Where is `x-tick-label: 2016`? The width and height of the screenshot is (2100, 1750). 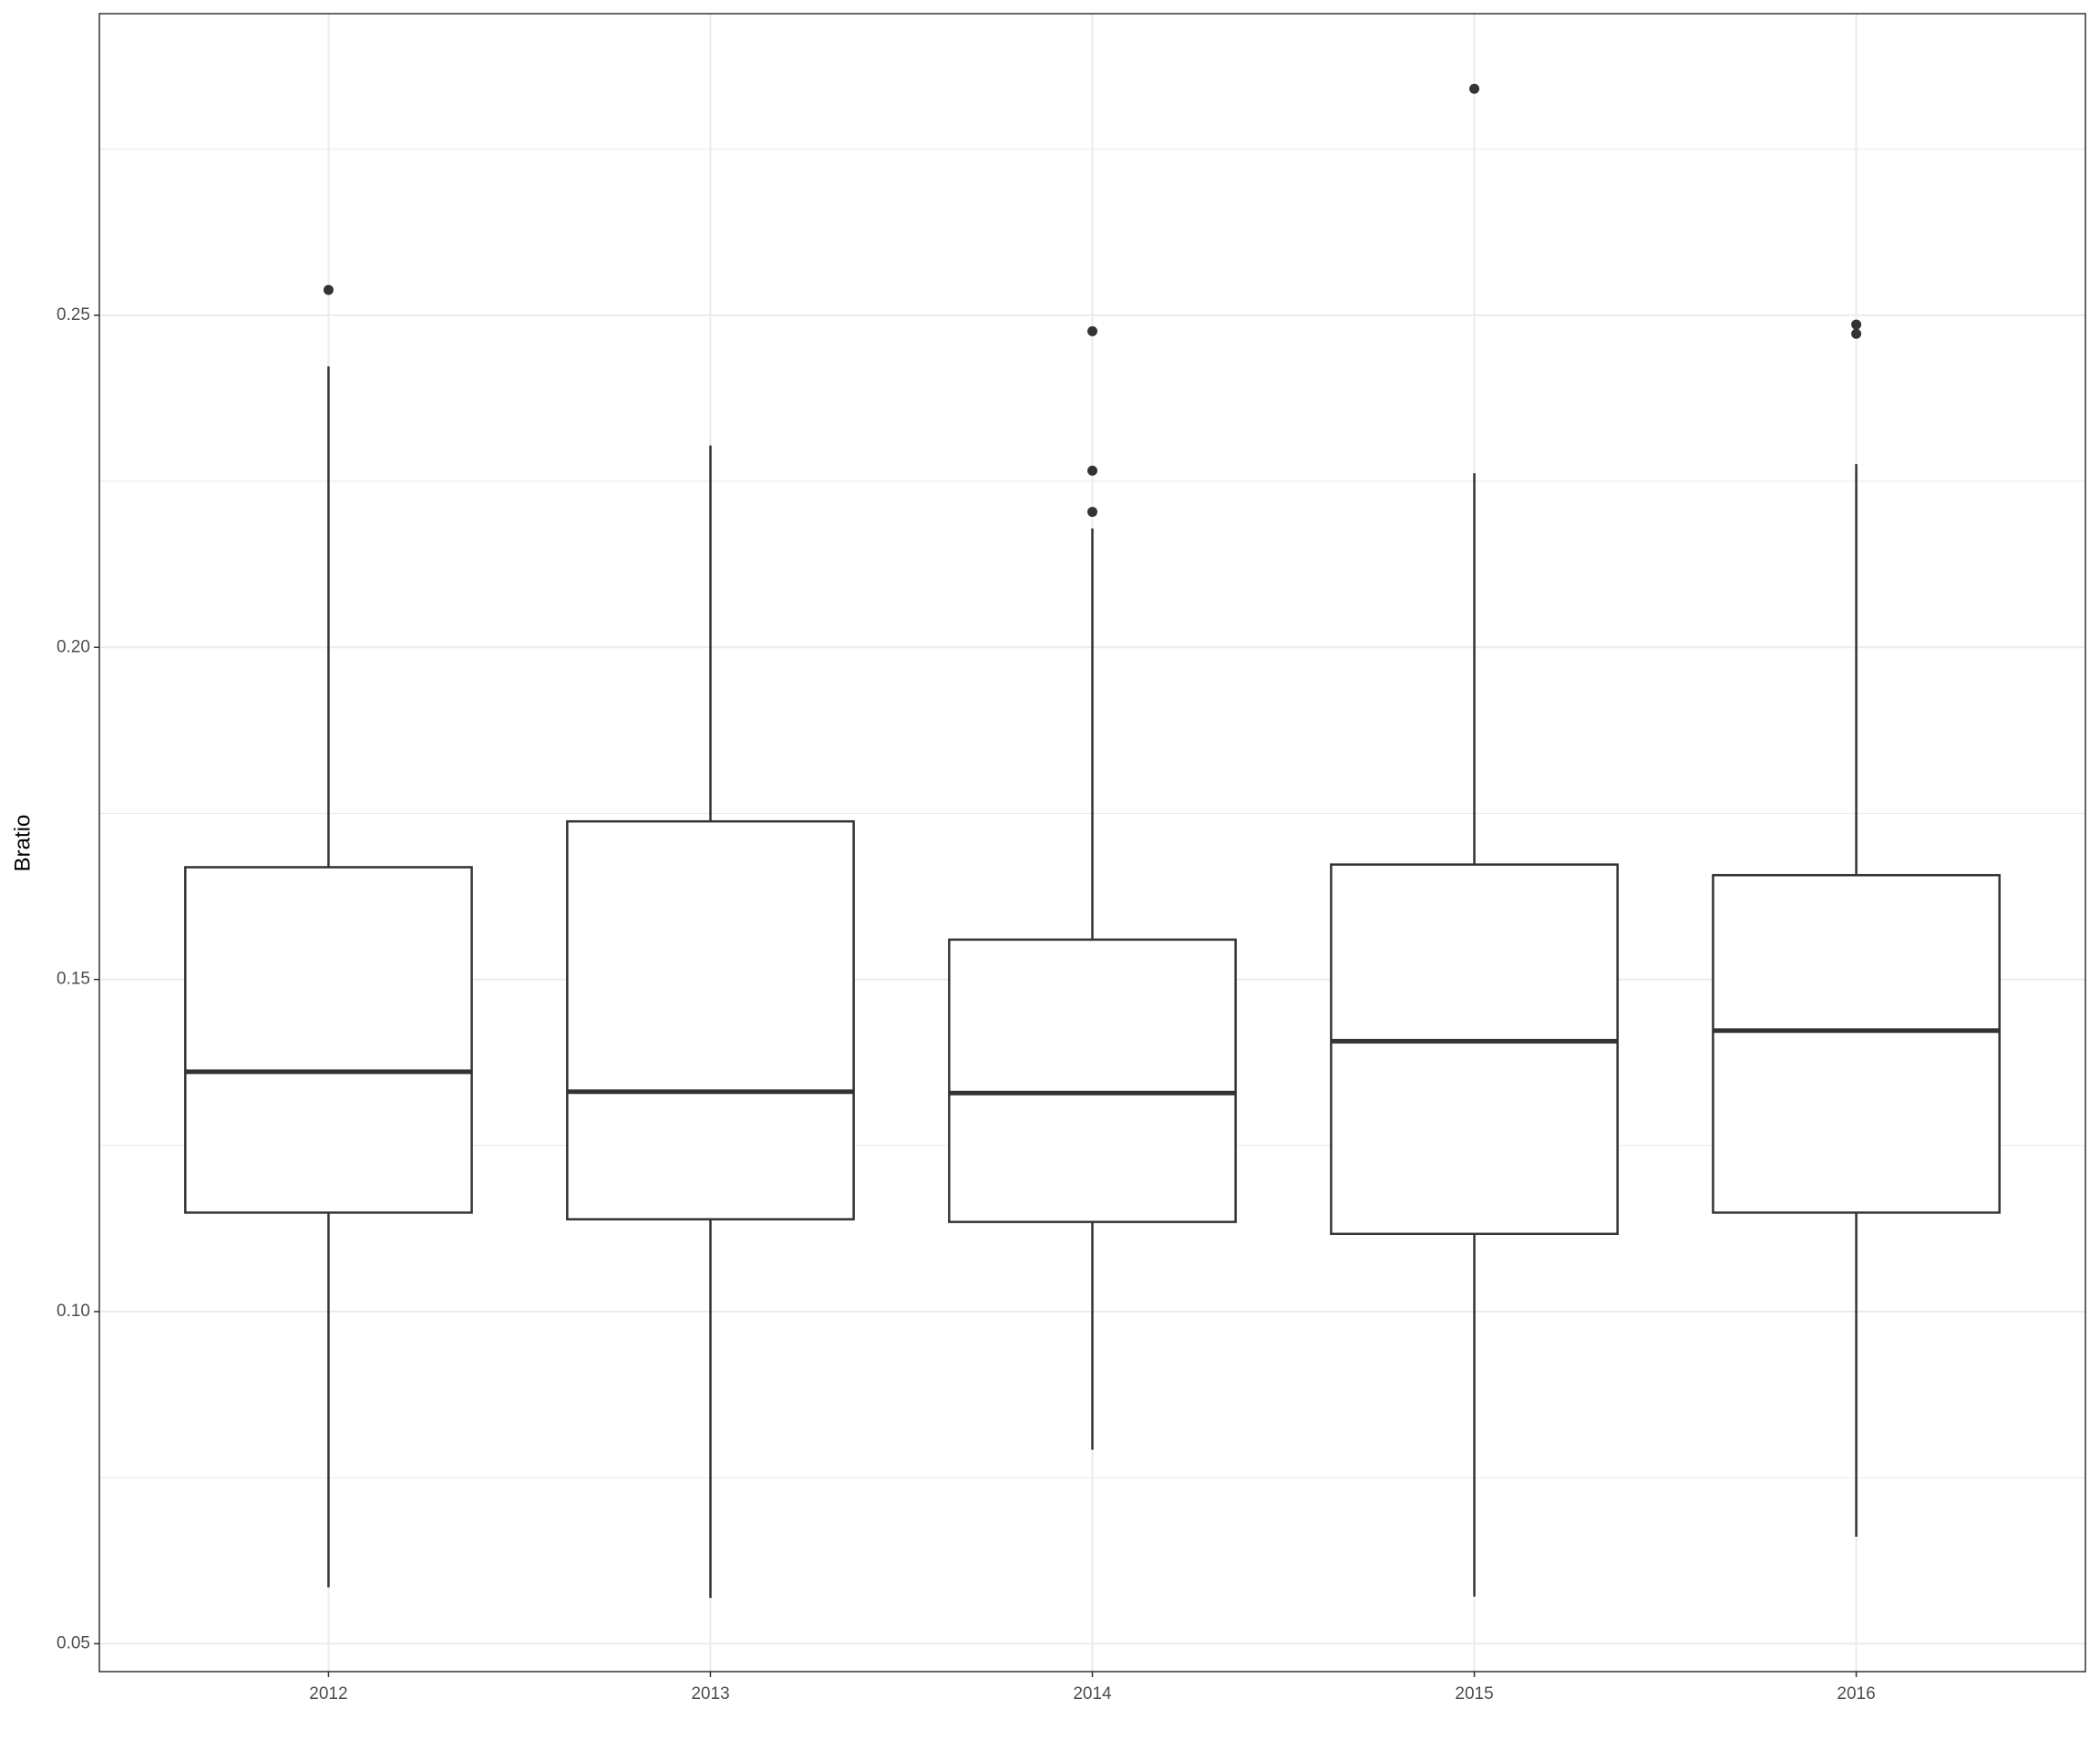 x-tick-label: 2016 is located at coordinates (1856, 1694).